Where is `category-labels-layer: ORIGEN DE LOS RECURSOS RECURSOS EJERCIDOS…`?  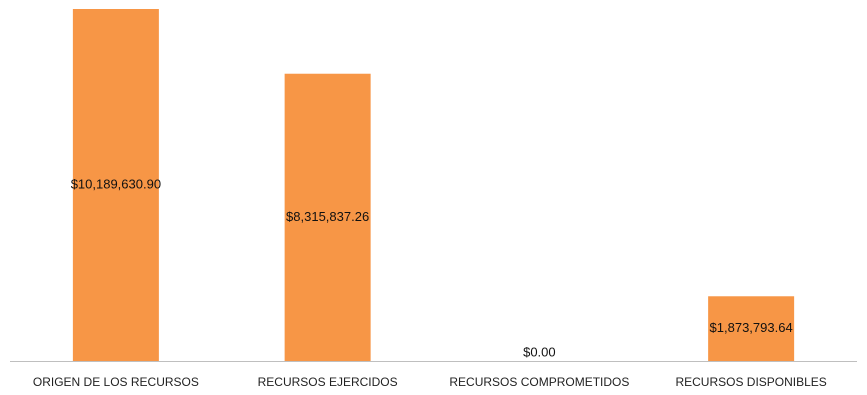 category-labels-layer: ORIGEN DE LOS RECURSOS RECURSOS EJERCIDOS… is located at coordinates (430, 382).